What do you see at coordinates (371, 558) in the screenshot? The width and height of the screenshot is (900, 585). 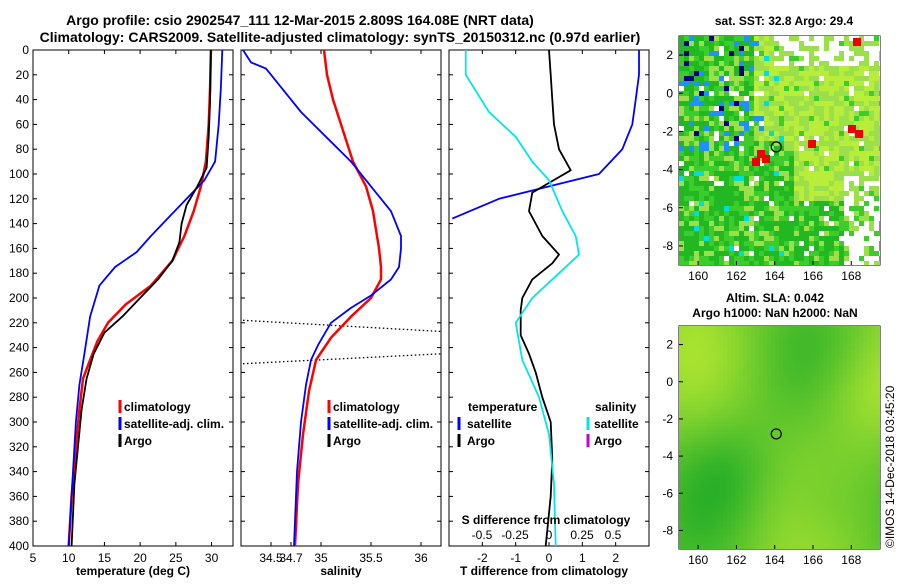 I see `x-tick-label: 35.5` at bounding box center [371, 558].